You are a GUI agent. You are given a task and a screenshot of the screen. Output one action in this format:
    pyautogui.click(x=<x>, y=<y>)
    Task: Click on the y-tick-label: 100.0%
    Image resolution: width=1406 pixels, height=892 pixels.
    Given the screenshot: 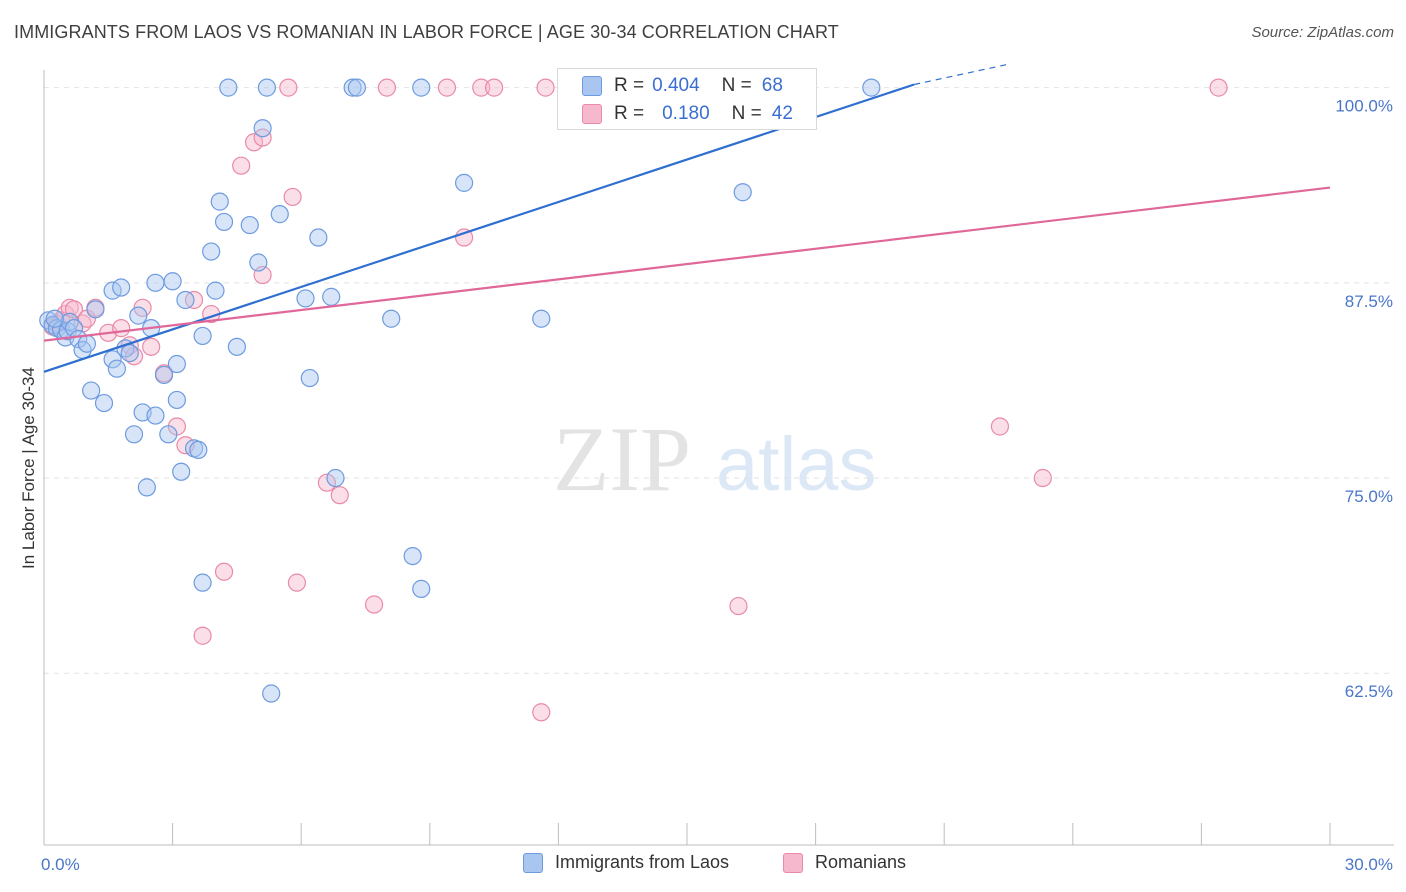 What is the action you would take?
    pyautogui.click(x=1364, y=106)
    